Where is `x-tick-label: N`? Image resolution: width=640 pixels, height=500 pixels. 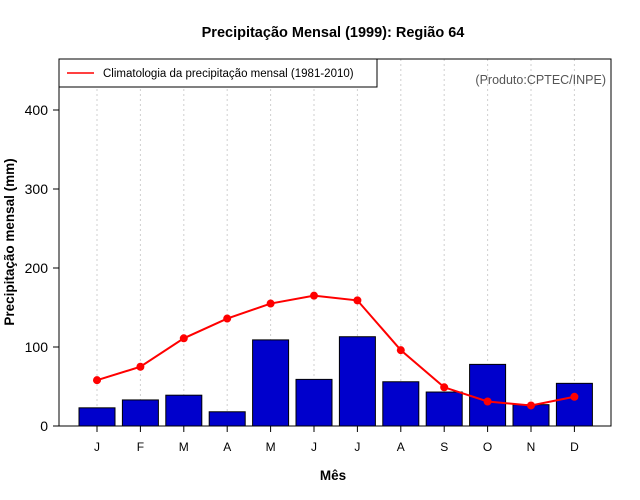
x-tick-label: N is located at coordinates (531, 447).